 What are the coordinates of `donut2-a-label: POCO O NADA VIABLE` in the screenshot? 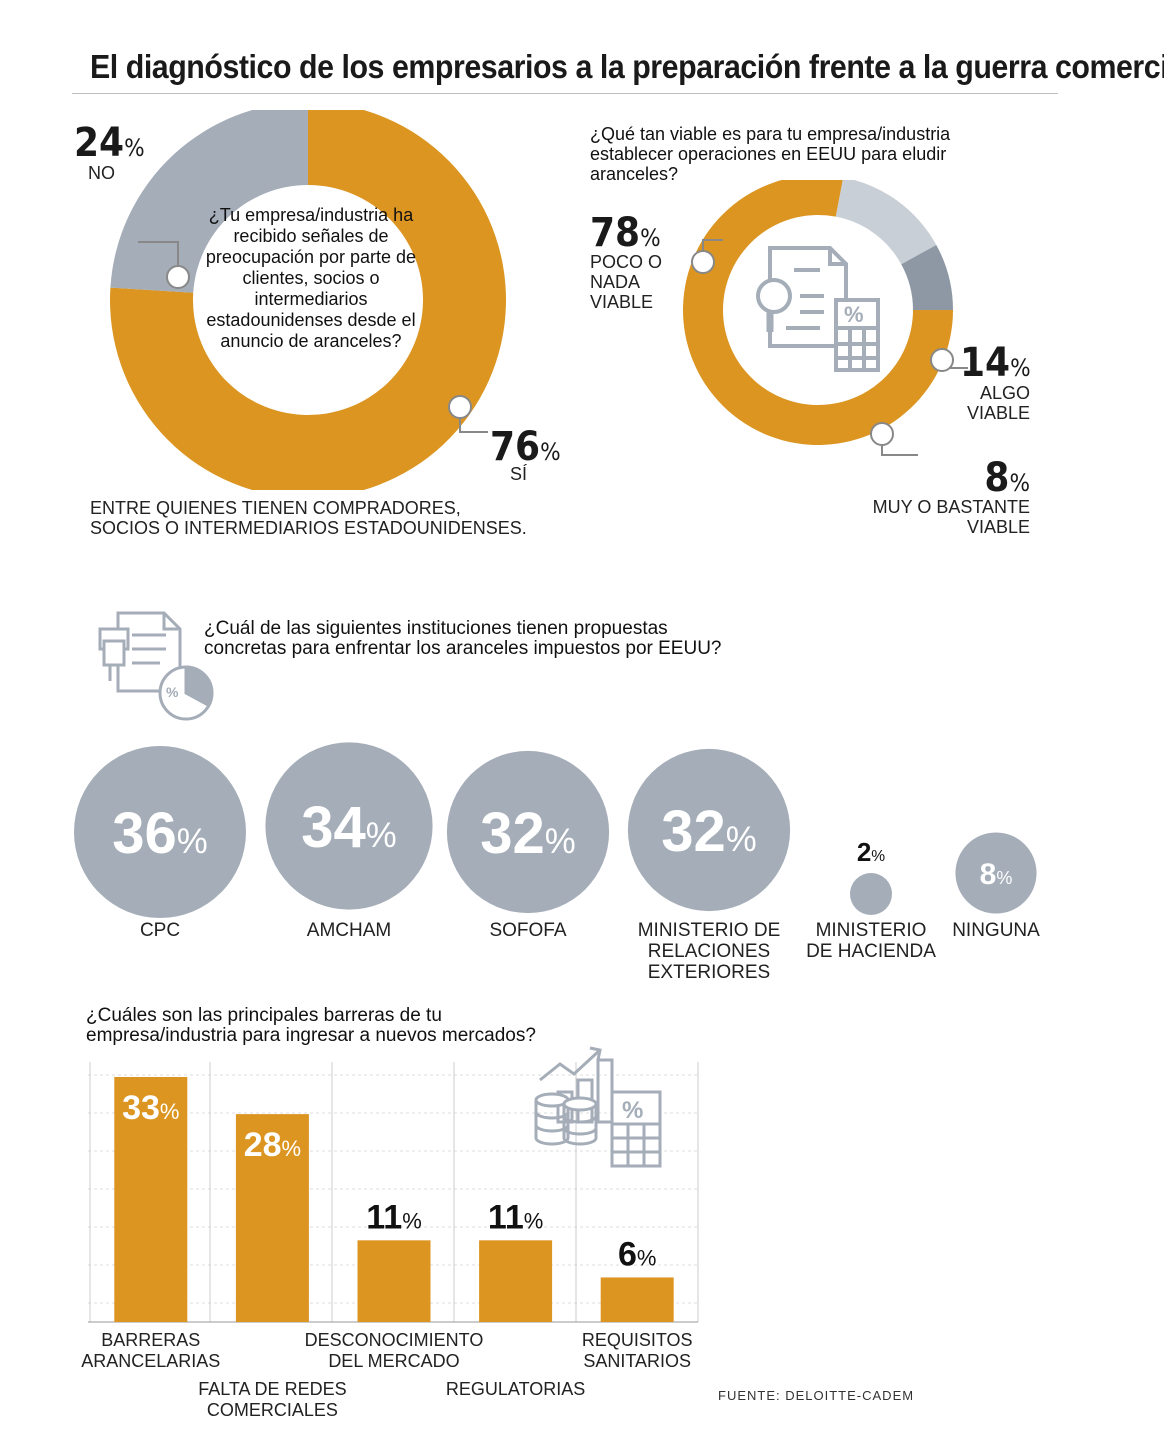 It's located at (626, 282).